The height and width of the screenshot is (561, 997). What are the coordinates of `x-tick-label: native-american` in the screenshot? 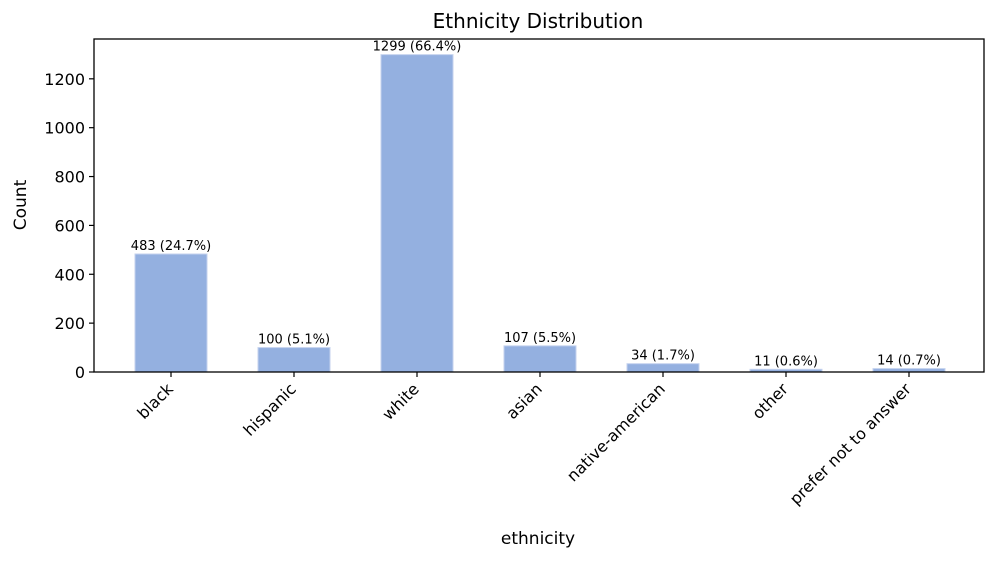 It's located at (616, 432).